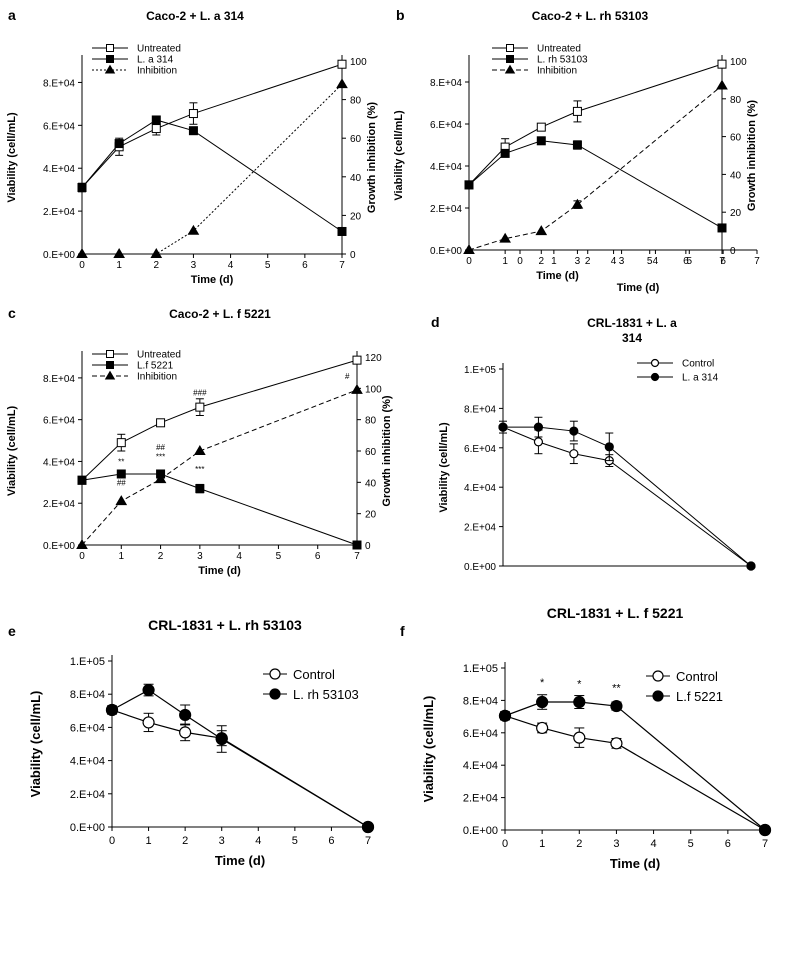 The width and height of the screenshot is (785, 966). I want to click on y2-tick-label: 20, so click(356, 216).